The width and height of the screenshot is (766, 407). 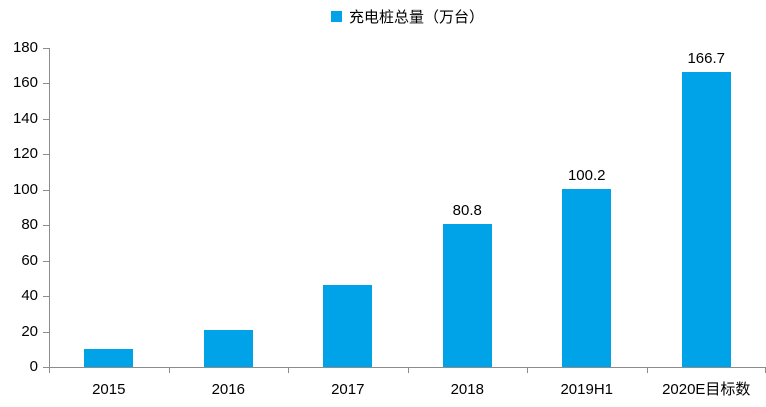 What do you see at coordinates (25, 189) in the screenshot?
I see `y-axis-tick-label: 100` at bounding box center [25, 189].